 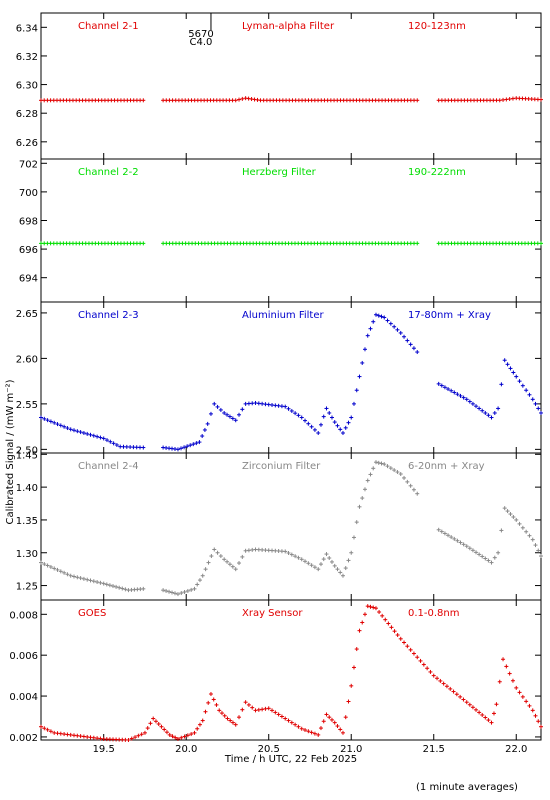 What do you see at coordinates (446, 466) in the screenshot?
I see `panel-band-label: 6-20nm + Xray` at bounding box center [446, 466].